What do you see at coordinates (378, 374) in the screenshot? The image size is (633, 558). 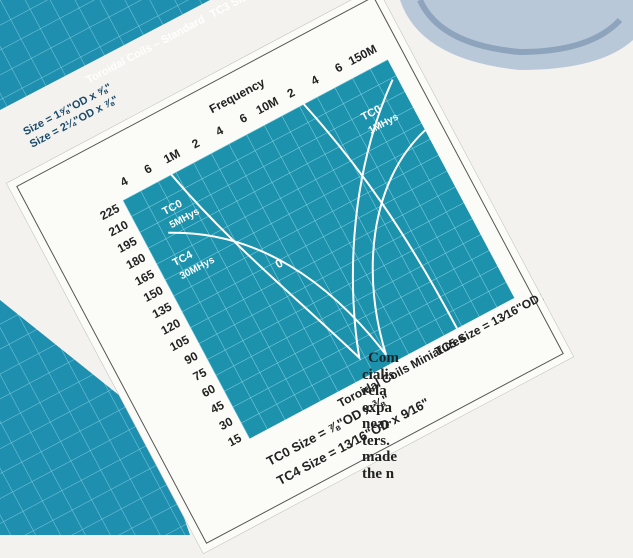 I see `body-line: cialis` at bounding box center [378, 374].